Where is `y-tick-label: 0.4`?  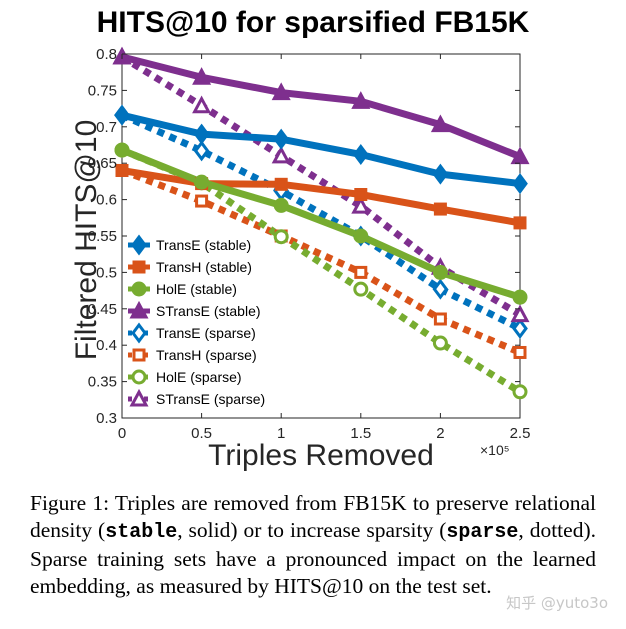 y-tick-label: 0.4 is located at coordinates (106, 345).